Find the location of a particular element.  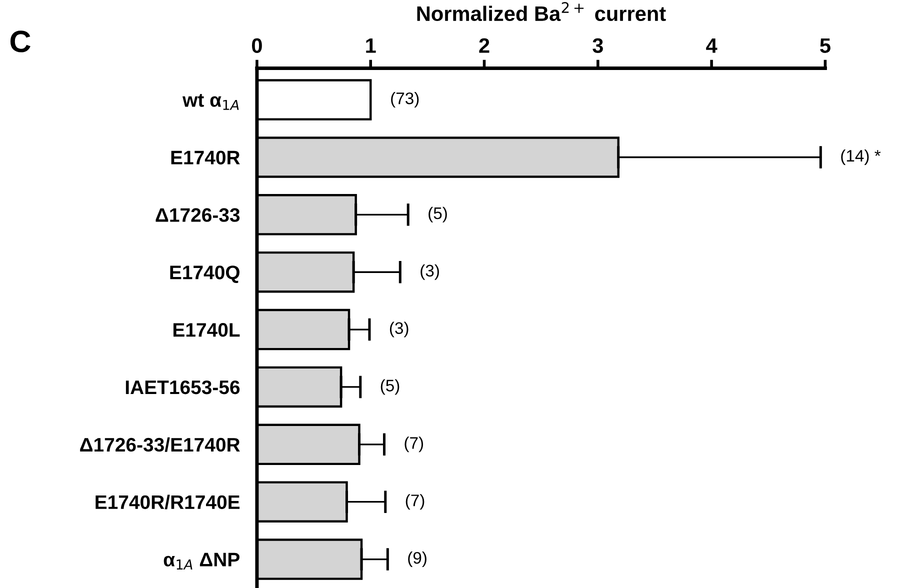

y-tick-label: E1740L is located at coordinates (206, 330).